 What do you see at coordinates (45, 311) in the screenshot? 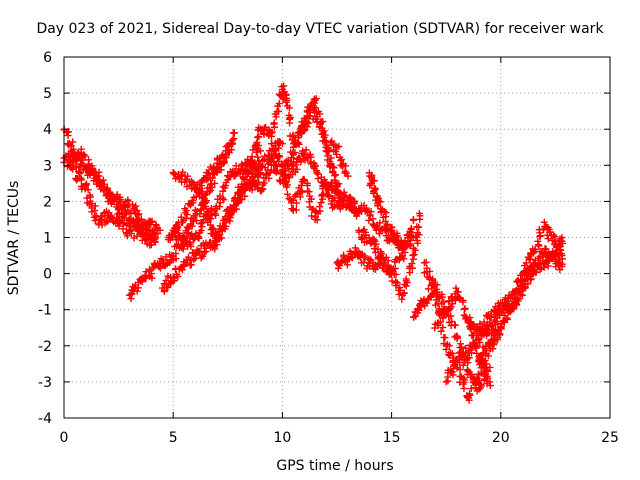
I see `y-tick-label: -1` at bounding box center [45, 311].